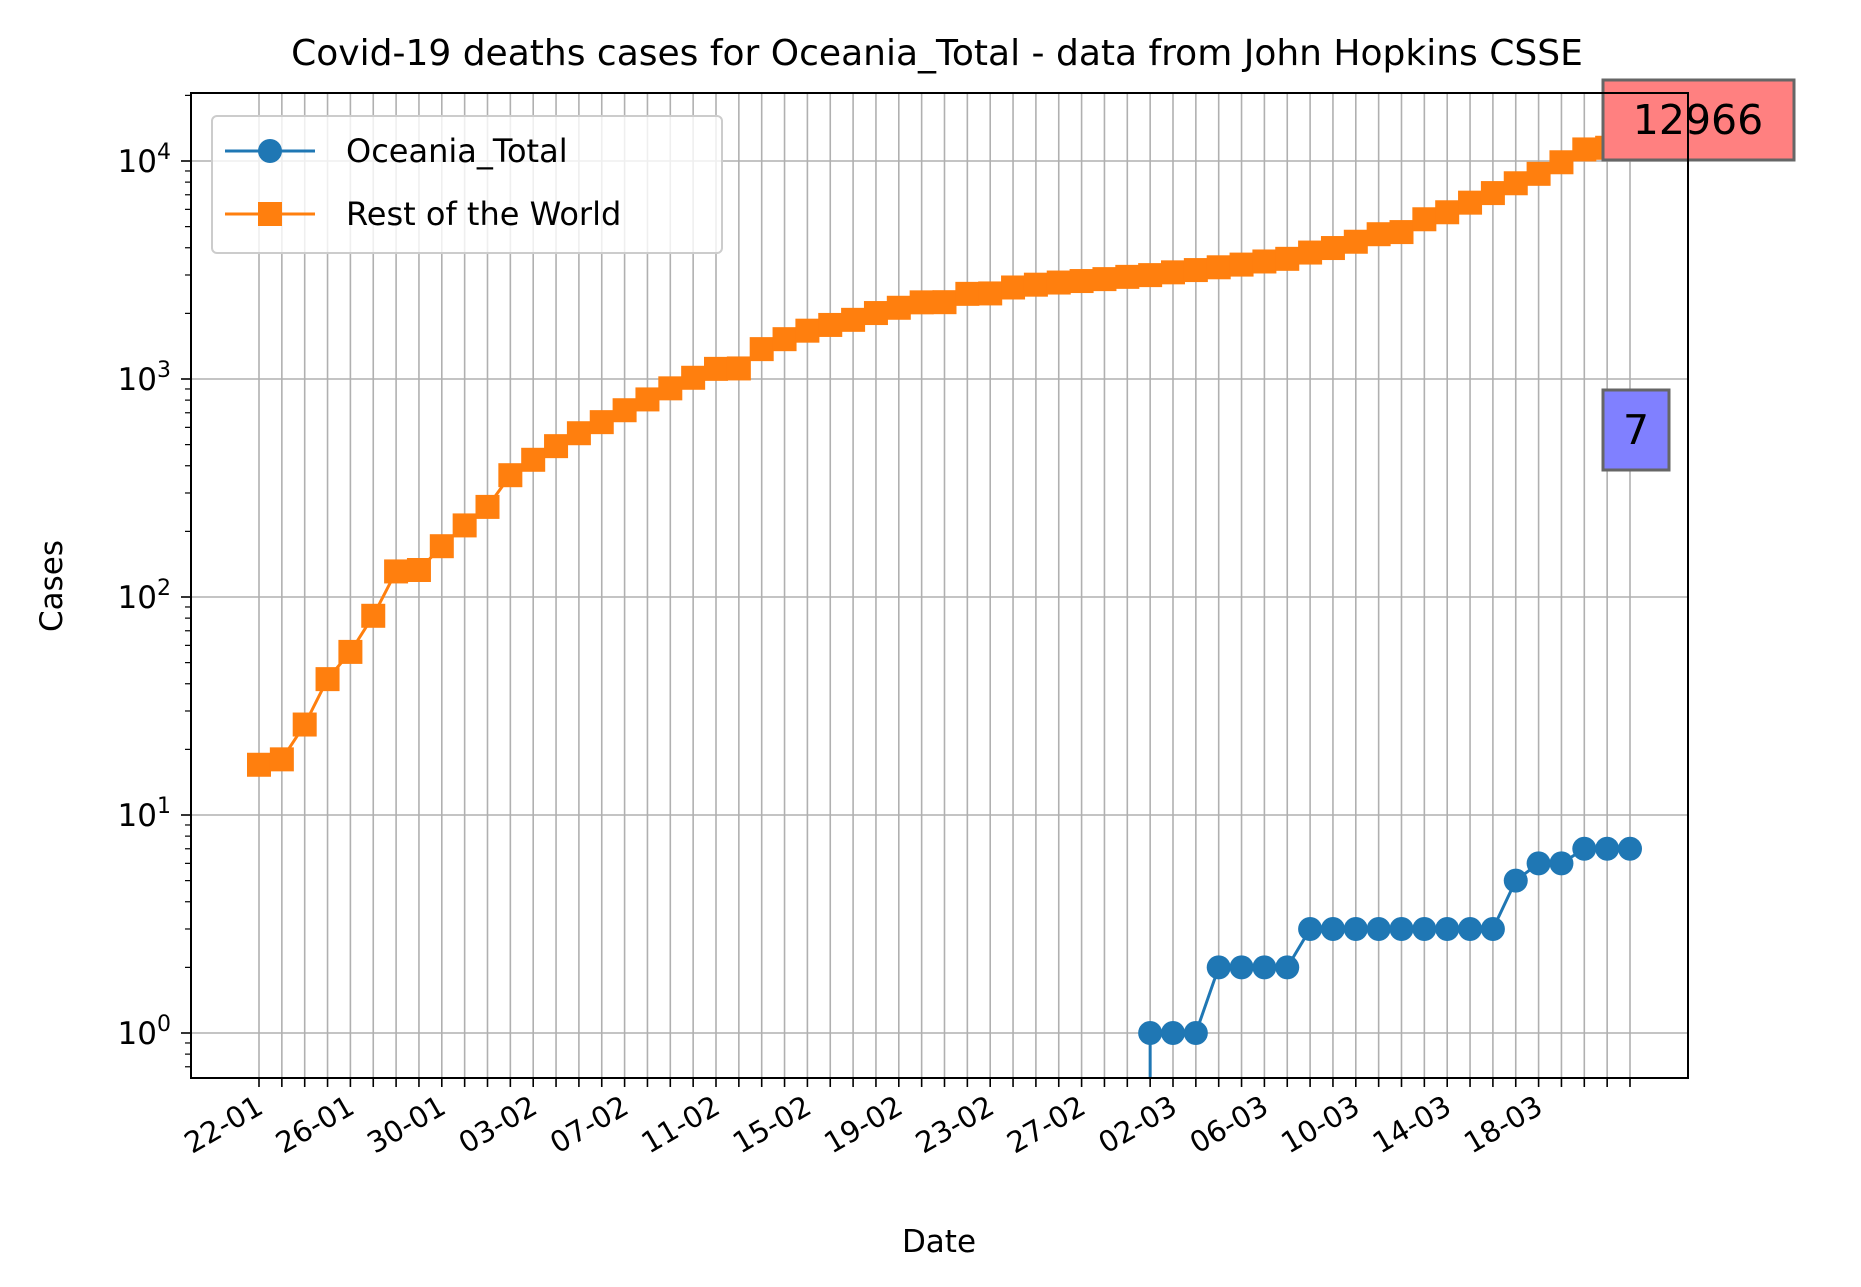 This screenshot has height=1287, width=1861. Describe the element at coordinates (863, 1125) in the screenshot. I see `x-tick-label: 19-02` at that location.